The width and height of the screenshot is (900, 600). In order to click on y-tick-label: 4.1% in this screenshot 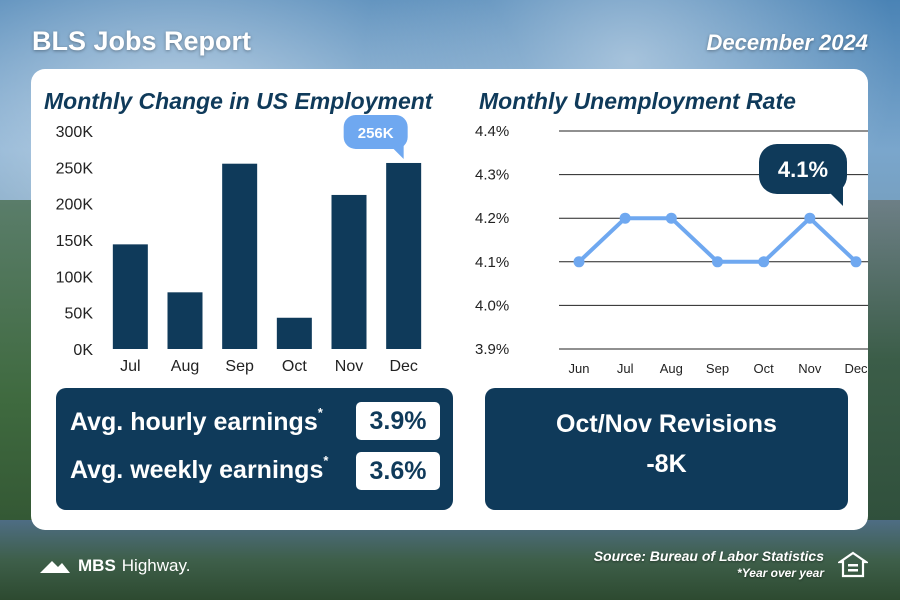, I will do `click(492, 262)`.